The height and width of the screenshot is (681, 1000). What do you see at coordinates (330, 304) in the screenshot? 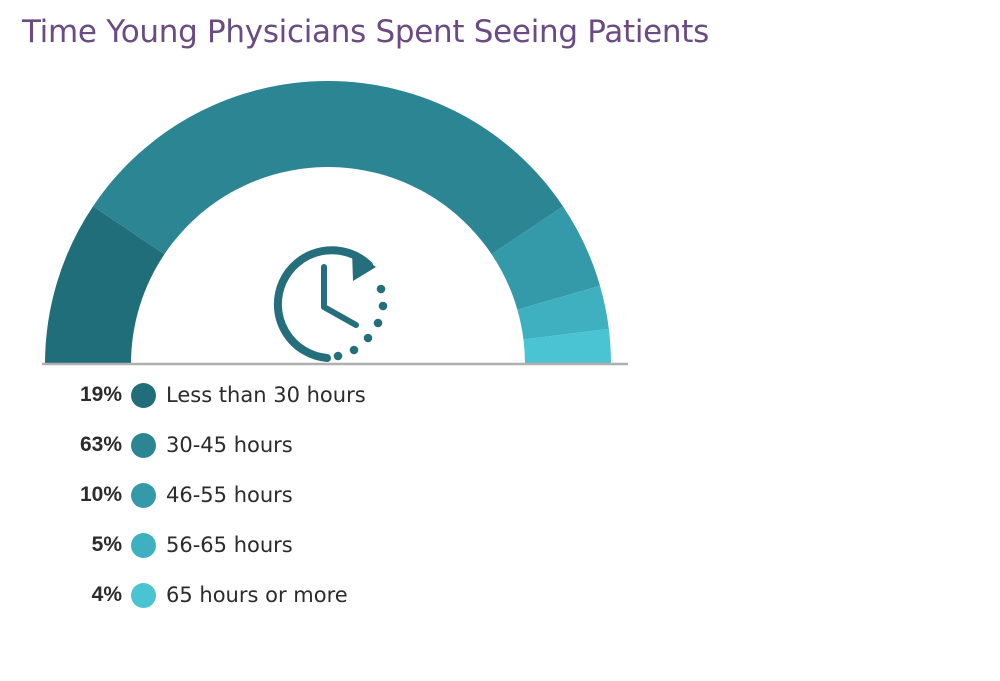
I see `clock-with-arrow-icon` at bounding box center [330, 304].